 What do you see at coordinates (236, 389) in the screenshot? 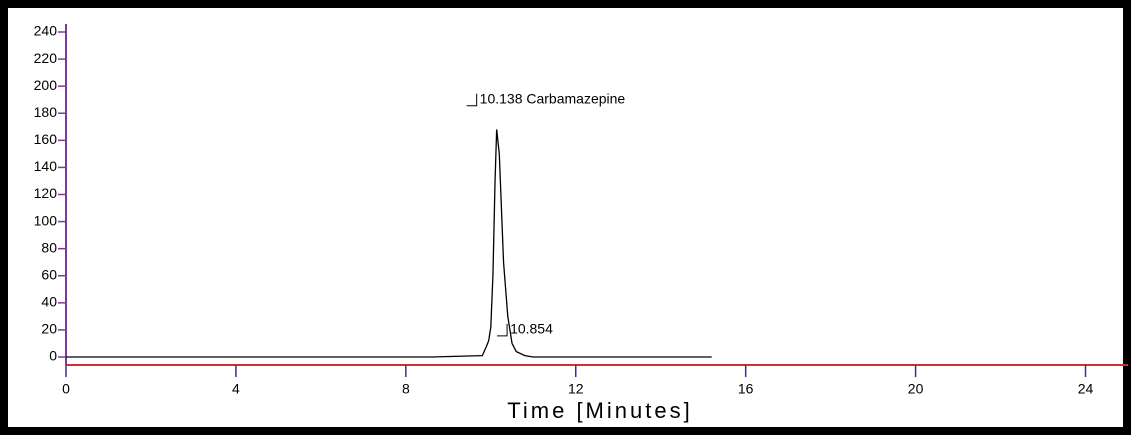
I see `x-tick-label: 4` at bounding box center [236, 389].